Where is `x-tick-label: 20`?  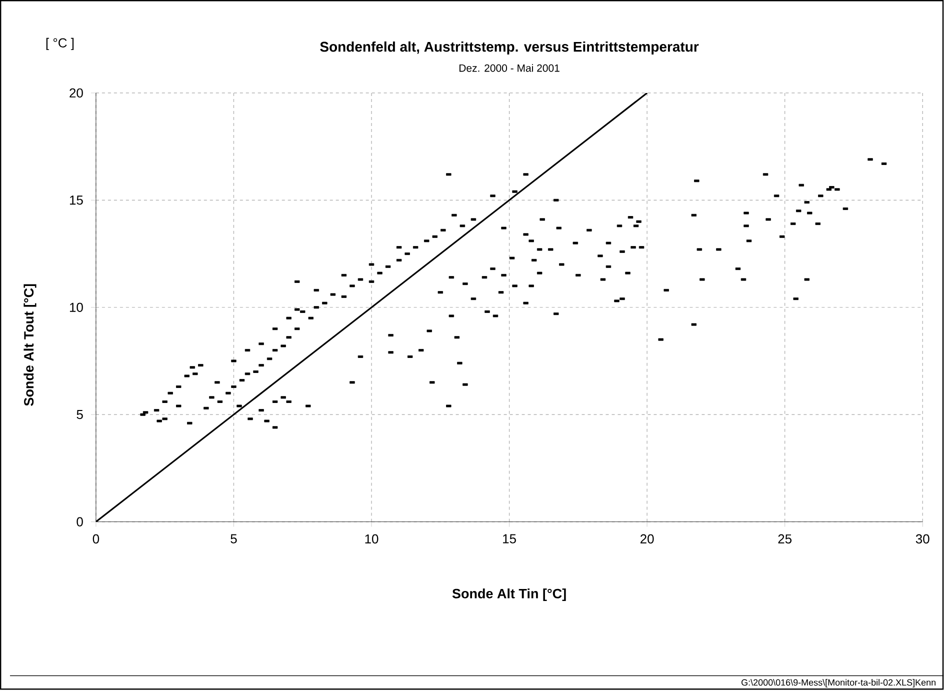 x-tick-label: 20 is located at coordinates (647, 539).